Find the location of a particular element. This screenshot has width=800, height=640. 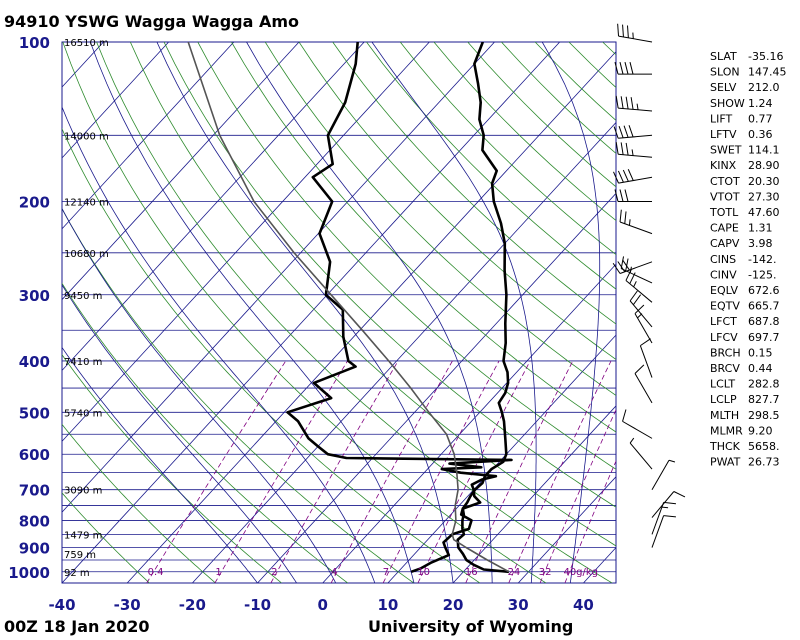

pressure-tick-label: 100 is located at coordinates (34, 43).